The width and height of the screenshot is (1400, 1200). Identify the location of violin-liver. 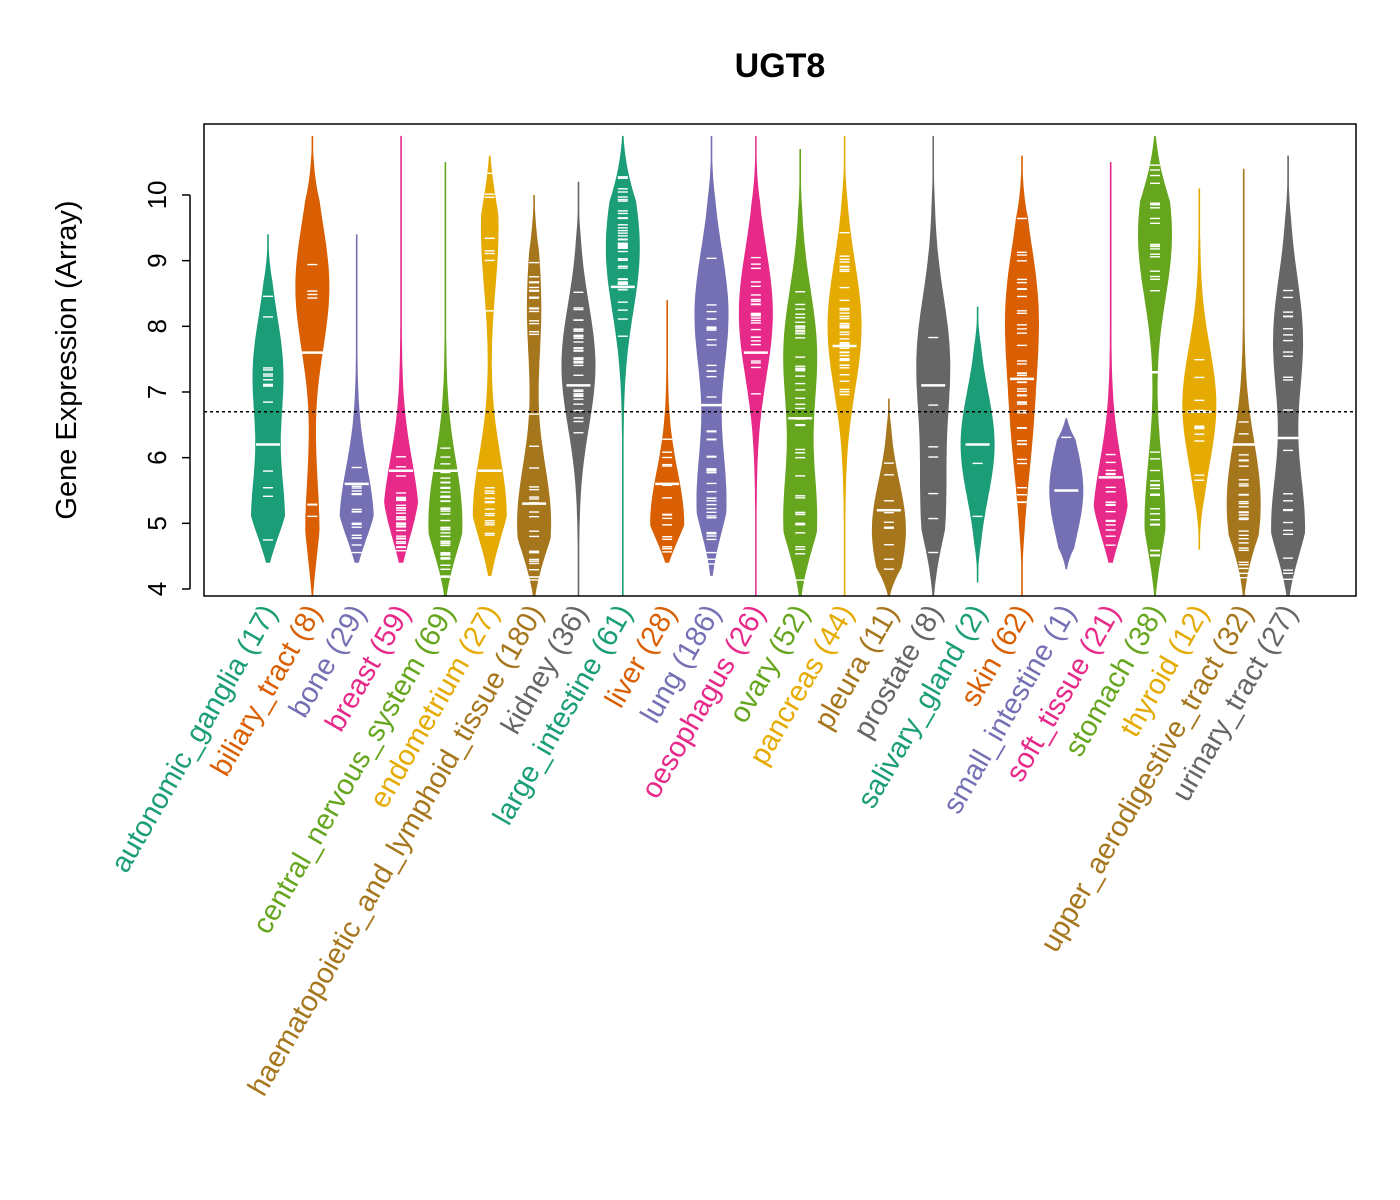
(667, 431).